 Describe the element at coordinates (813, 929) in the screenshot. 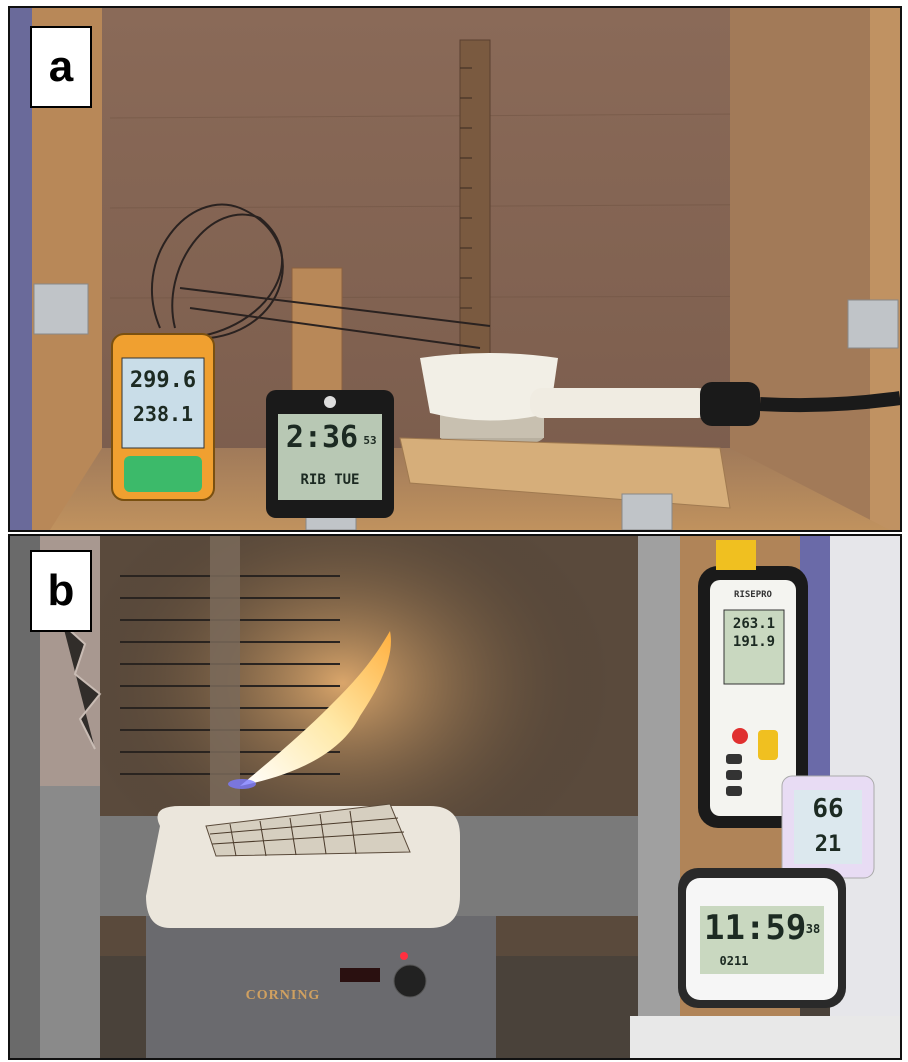

I see `radio-clock-seconds: 38` at that location.